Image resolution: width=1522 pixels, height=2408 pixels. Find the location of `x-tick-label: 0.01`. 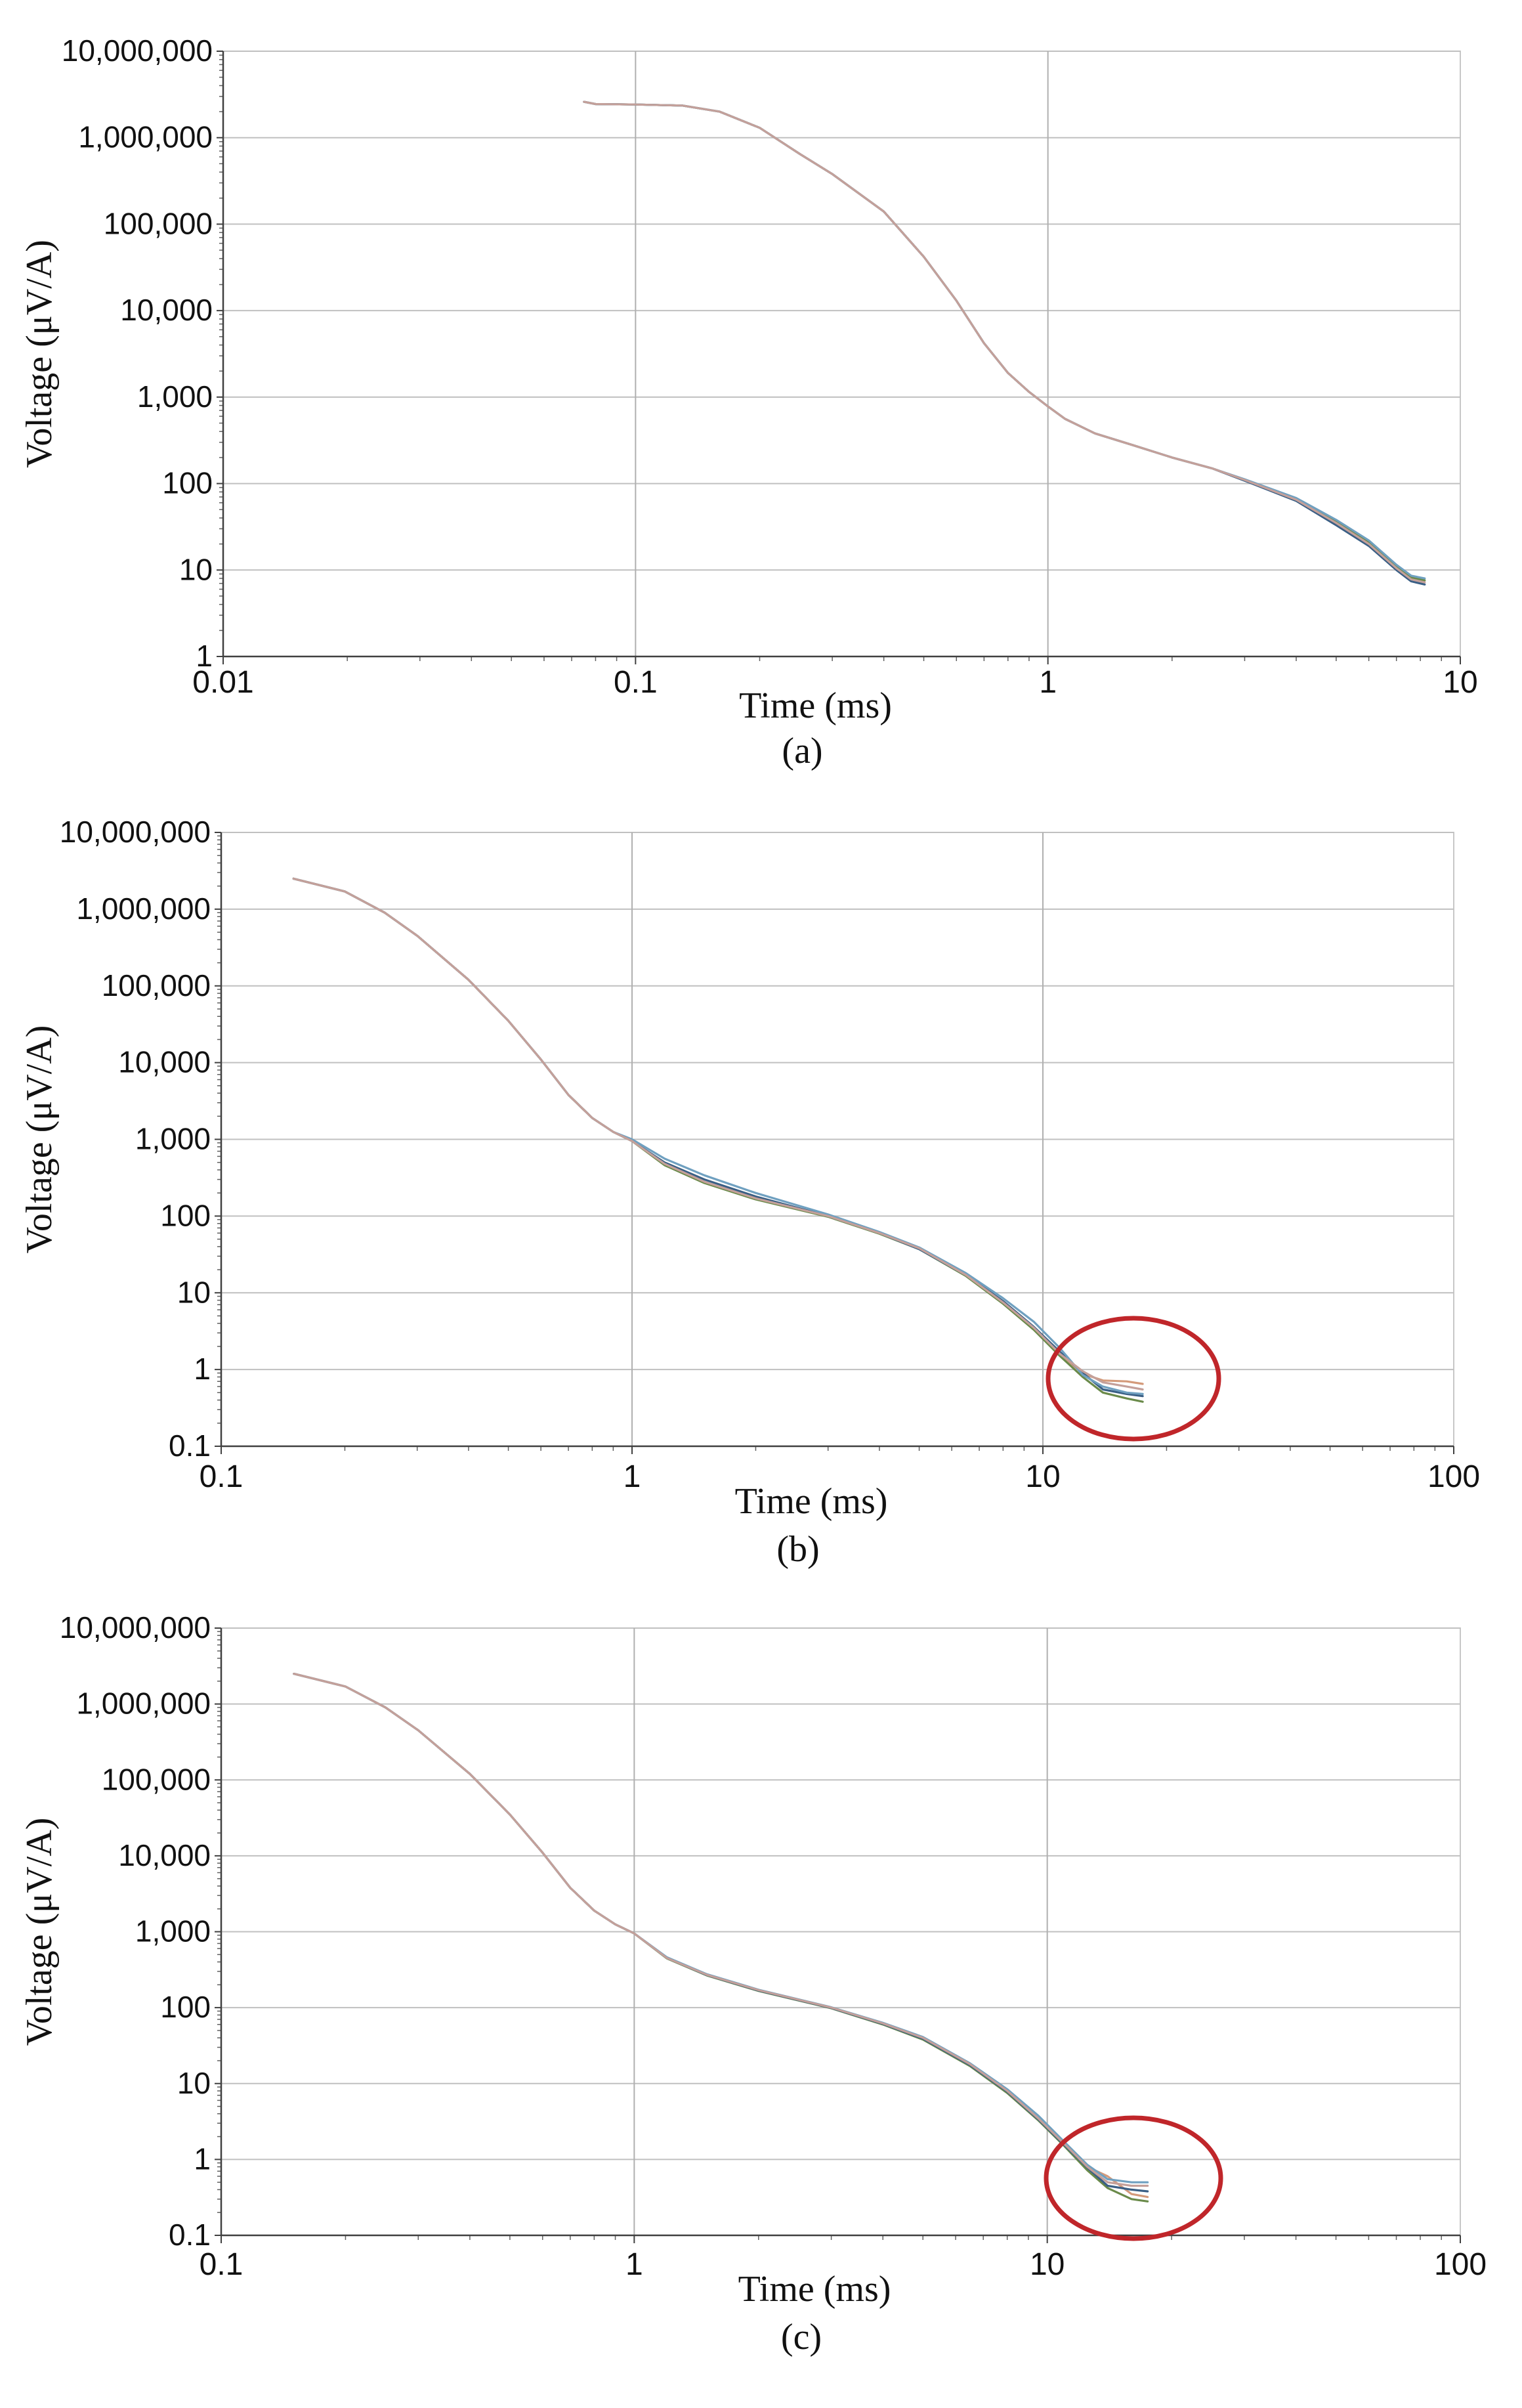

x-tick-label: 0.01 is located at coordinates (223, 682).